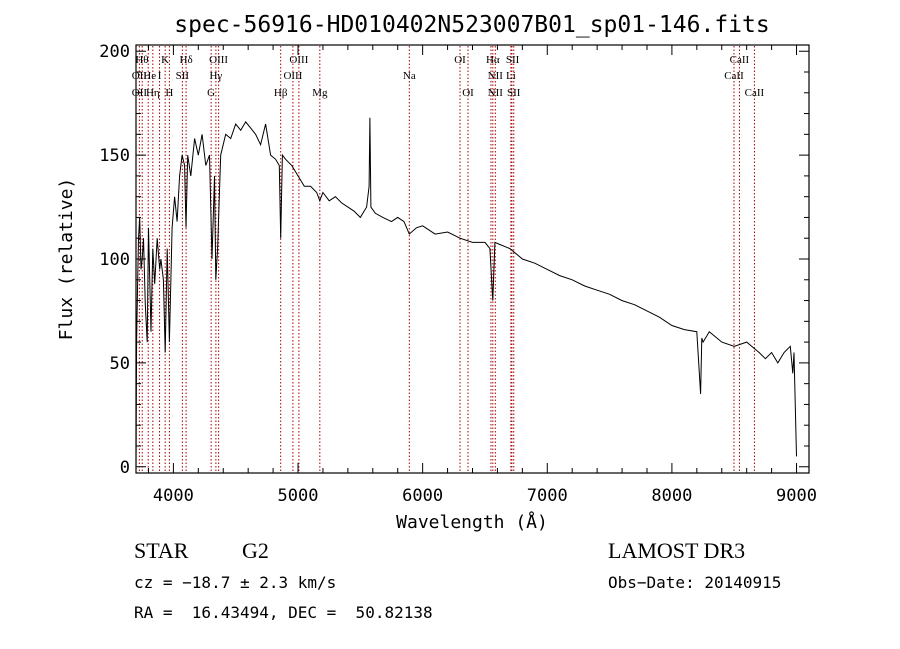  What do you see at coordinates (114, 156) in the screenshot?
I see `y-tick-label-150: 150` at bounding box center [114, 156].